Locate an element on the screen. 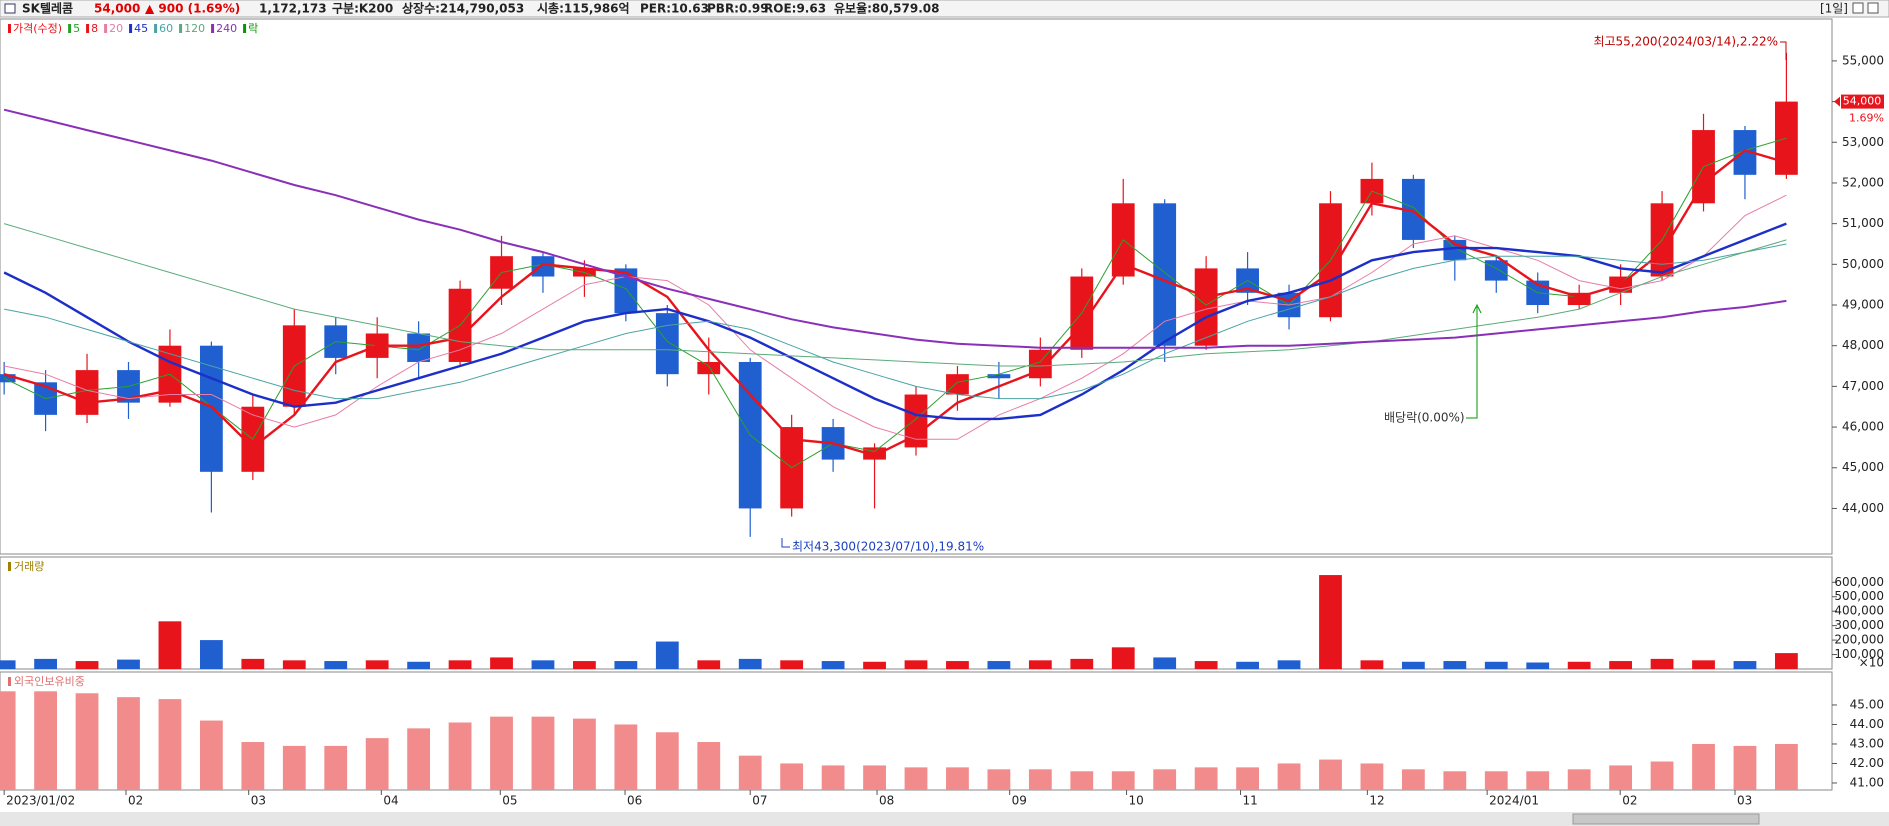 The width and height of the screenshot is (1889, 826). y-tick-label: 47,000 is located at coordinates (1863, 386).